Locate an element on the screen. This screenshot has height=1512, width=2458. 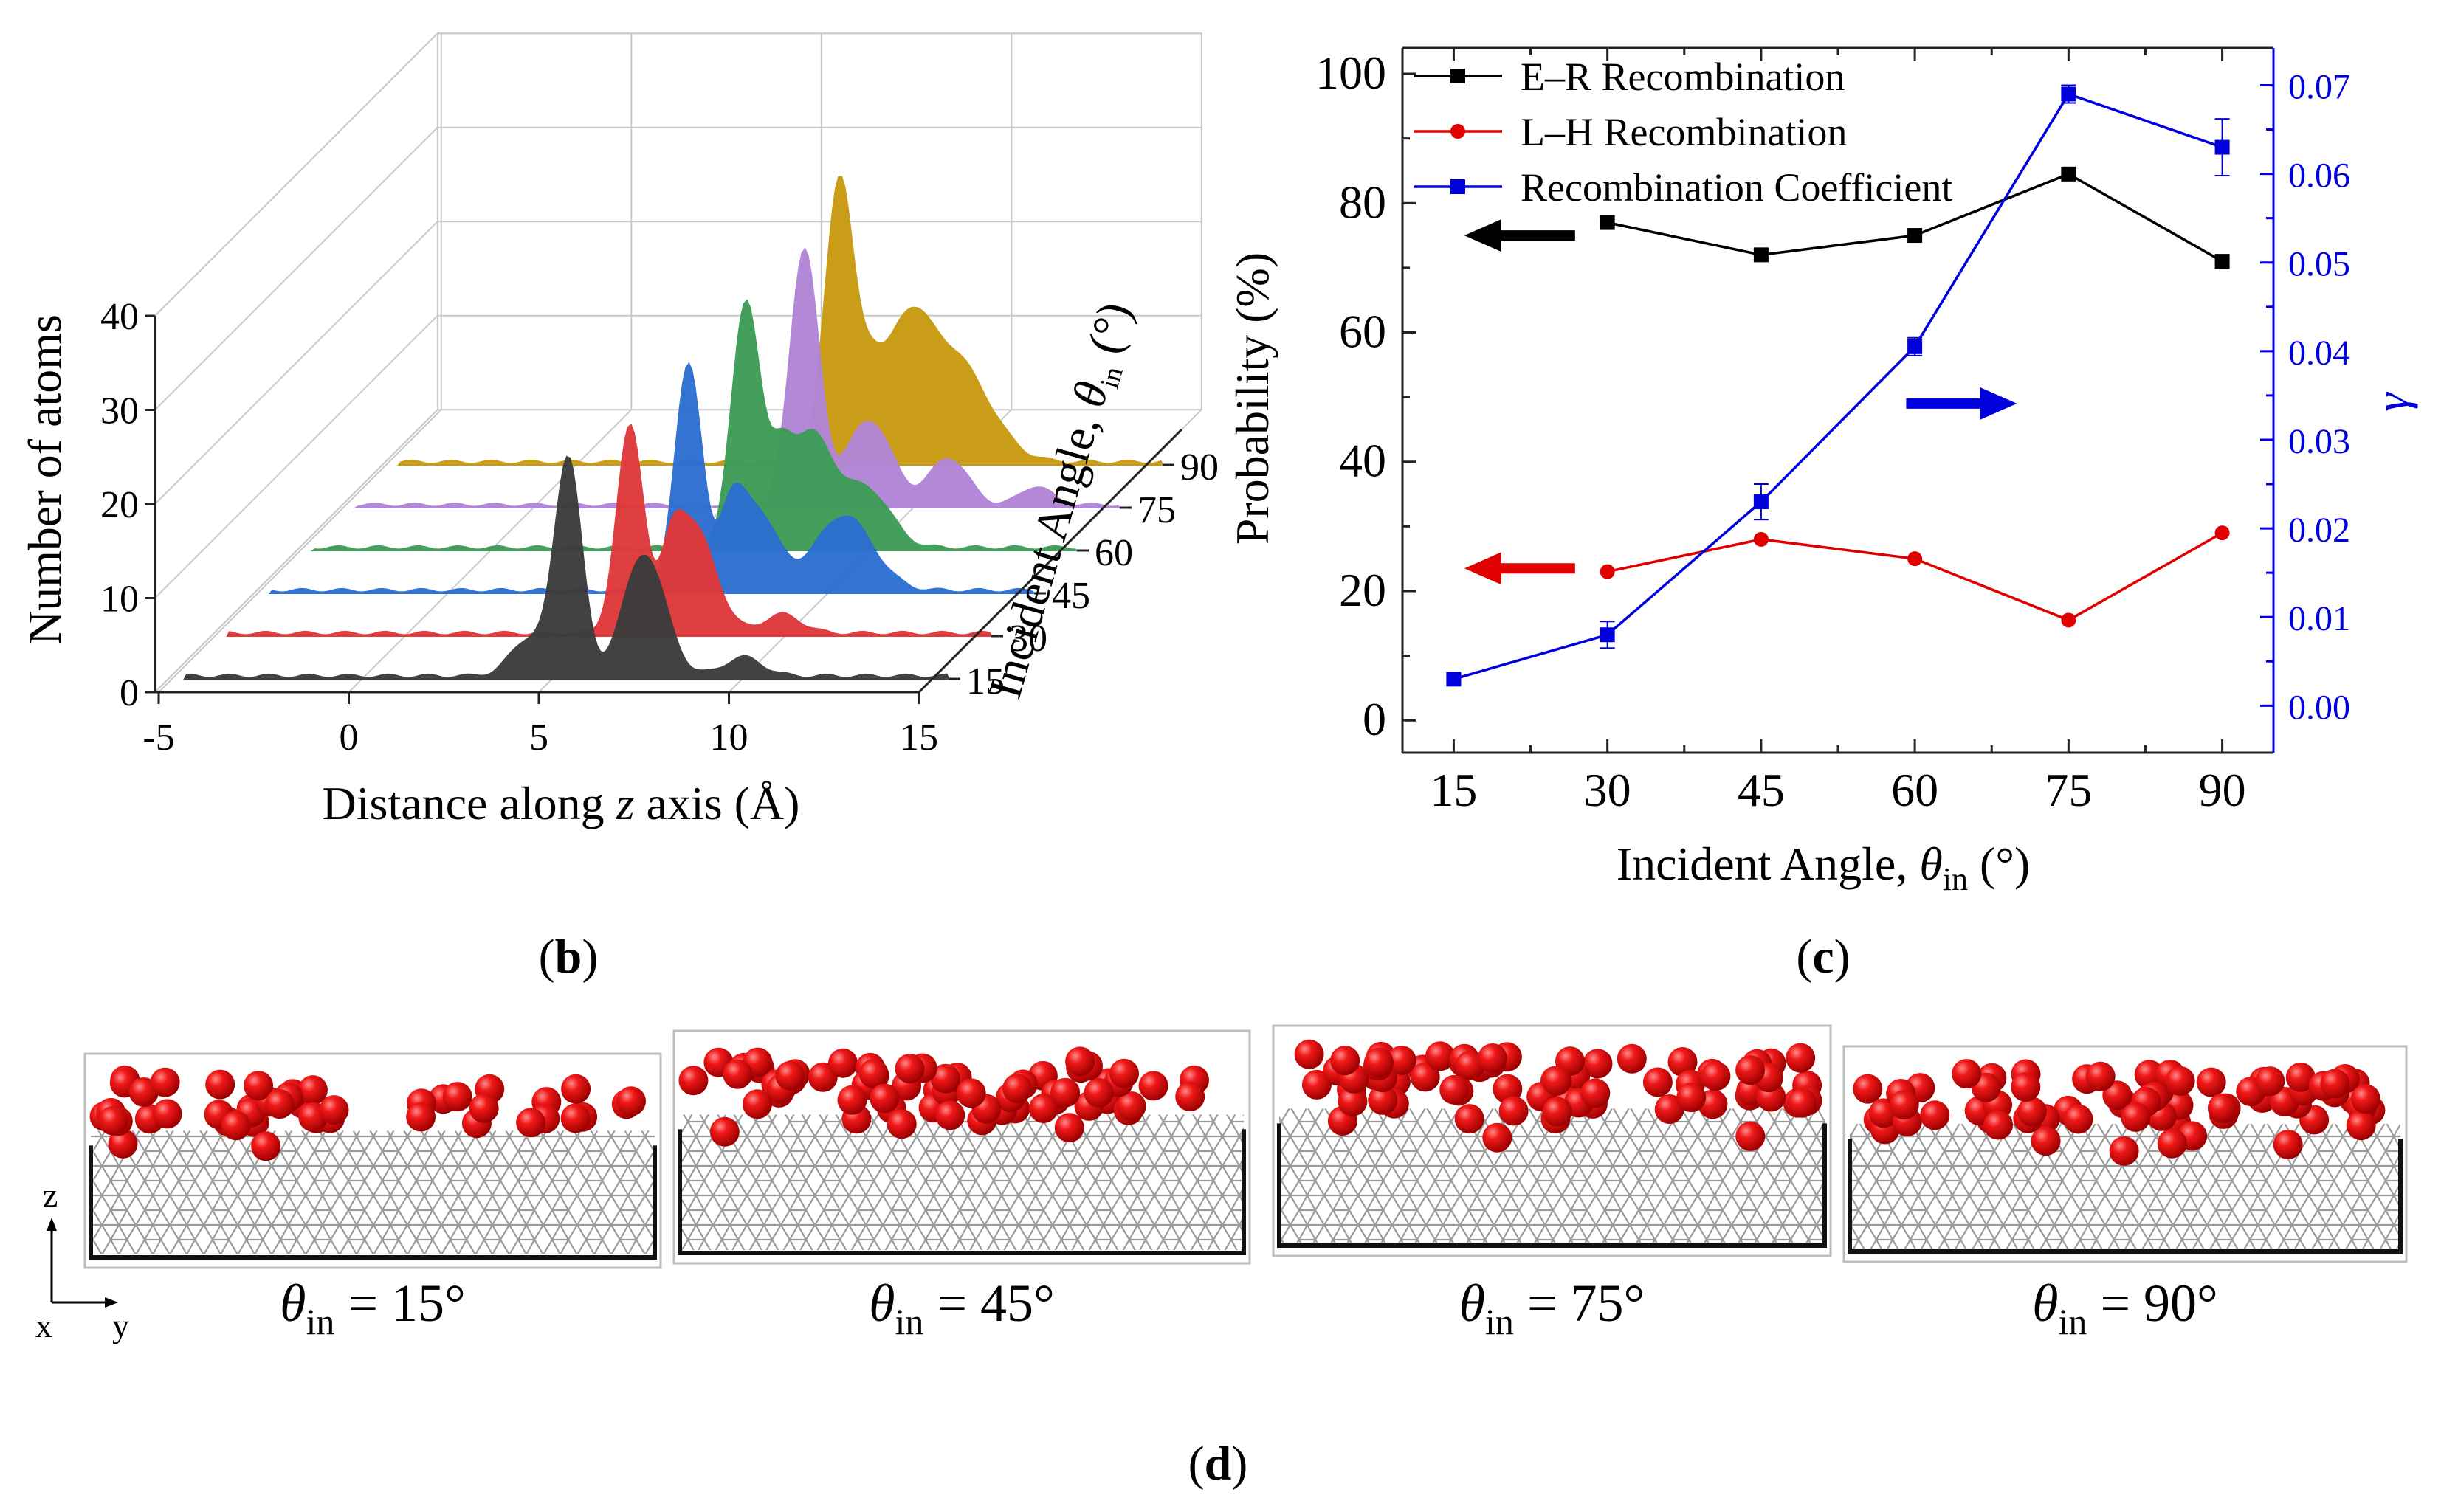
panel-c-arrow-right is located at coordinates (1961, 403).